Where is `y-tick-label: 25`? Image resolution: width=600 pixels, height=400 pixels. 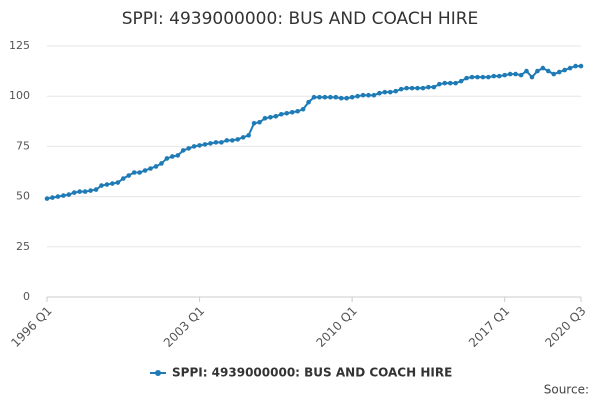
y-tick-label: 25 is located at coordinates (23, 246).